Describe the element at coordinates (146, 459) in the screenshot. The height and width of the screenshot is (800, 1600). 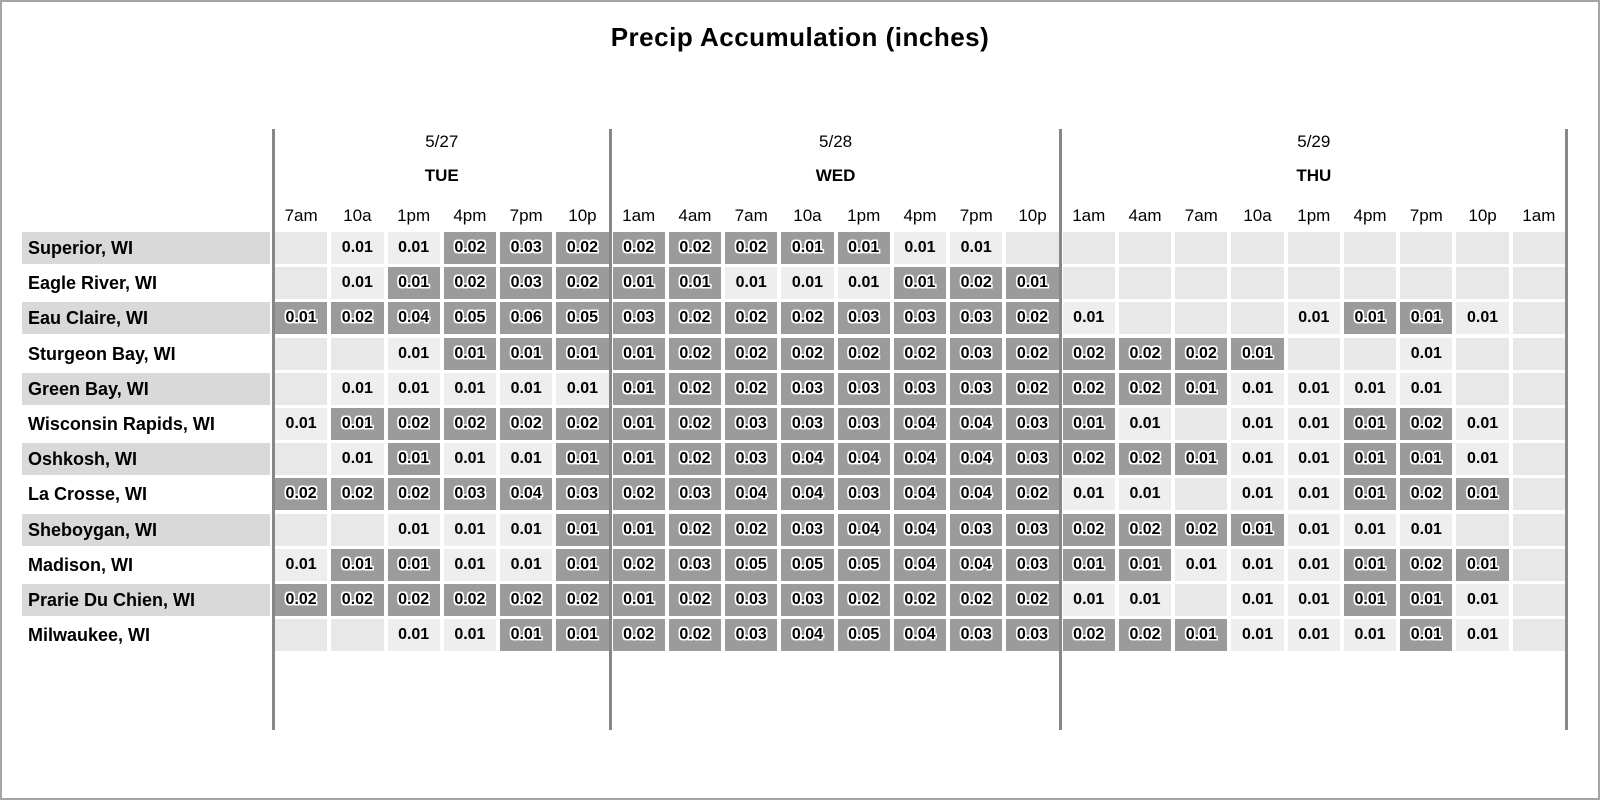
I see `row-label: Oshkosh, WI` at that location.